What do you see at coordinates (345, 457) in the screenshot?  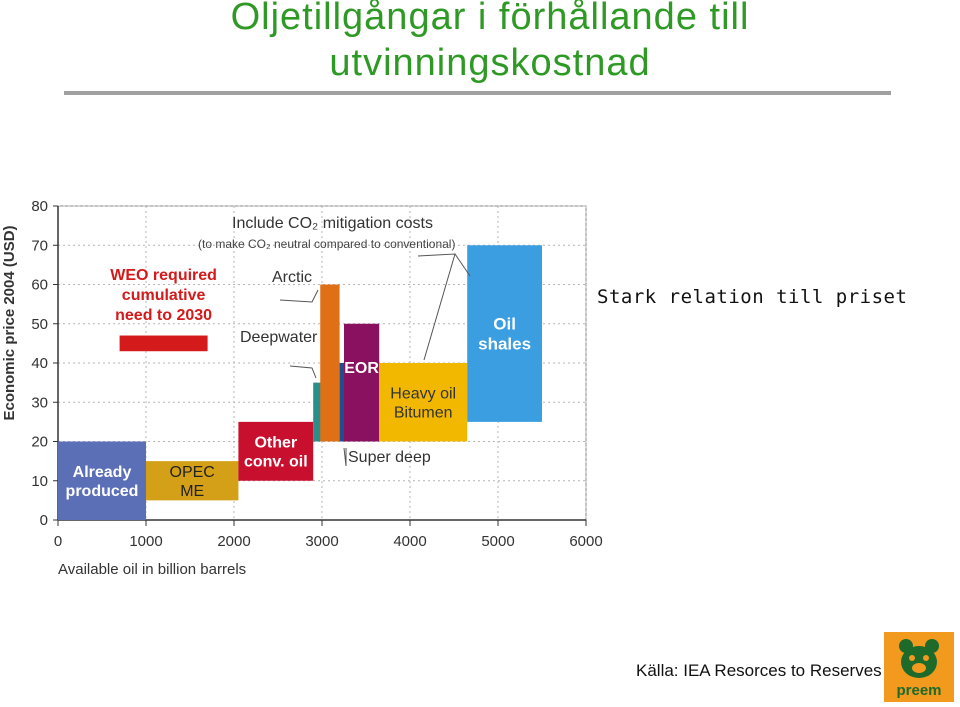 I see `super-deep-leader-line` at bounding box center [345, 457].